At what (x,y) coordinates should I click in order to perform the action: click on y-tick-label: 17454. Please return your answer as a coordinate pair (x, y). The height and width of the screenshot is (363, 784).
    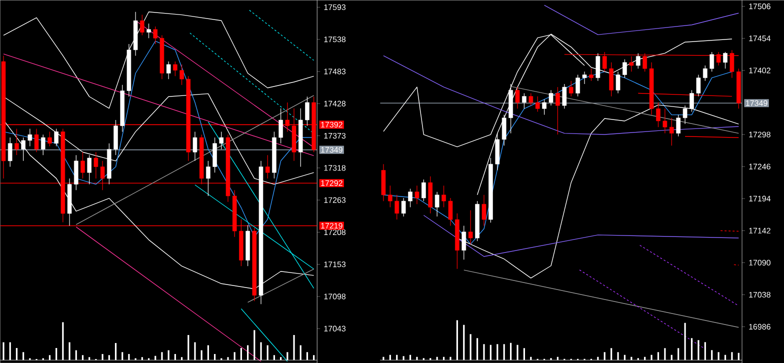
    Looking at the image, I should click on (760, 38).